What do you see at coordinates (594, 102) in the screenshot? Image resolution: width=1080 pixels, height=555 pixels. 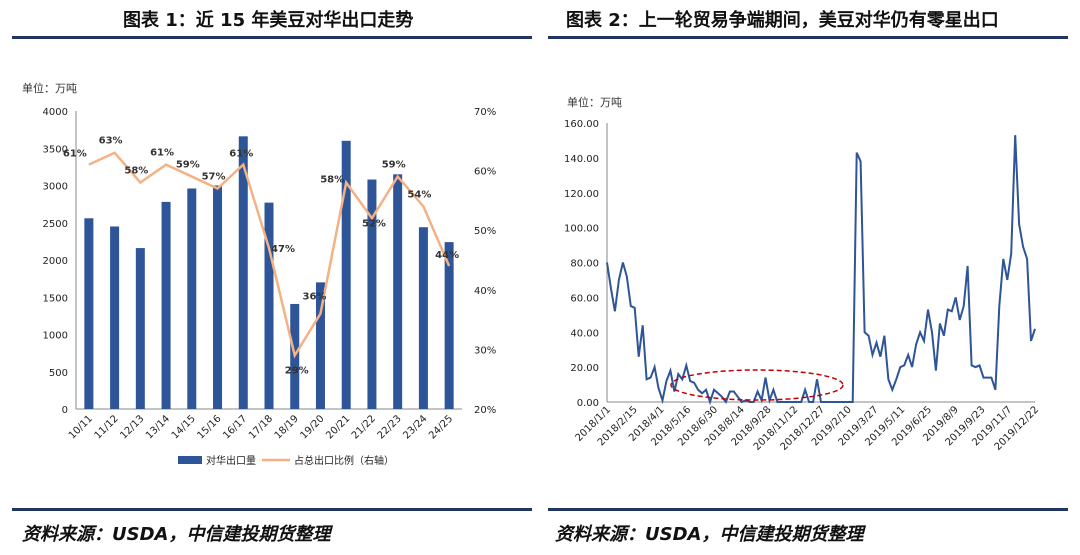 I see `chart2-unit-label: 单位：万吨` at bounding box center [594, 102].